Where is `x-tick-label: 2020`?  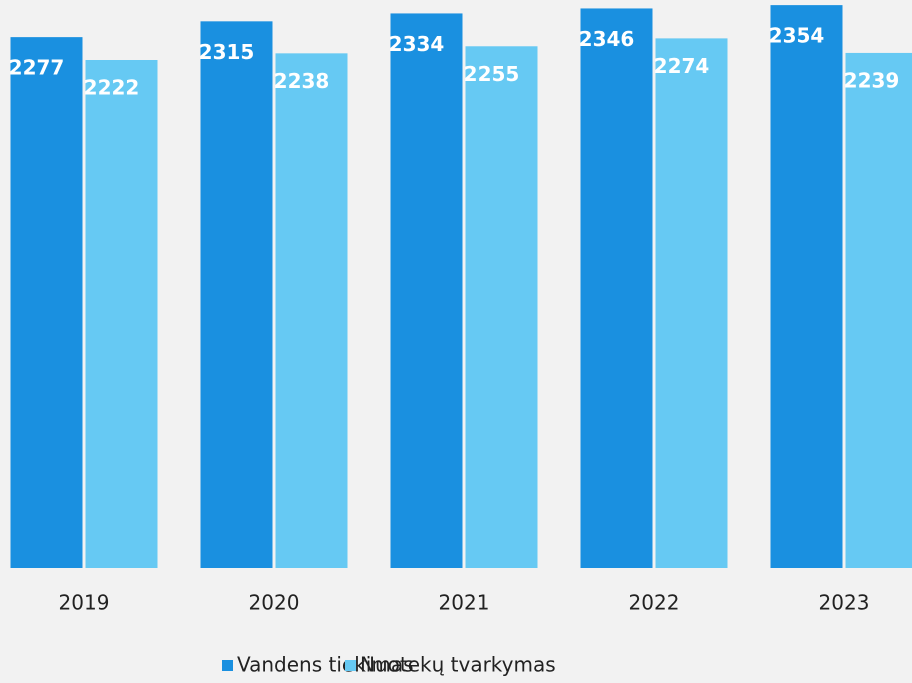 x-tick-label: 2020 is located at coordinates (274, 603).